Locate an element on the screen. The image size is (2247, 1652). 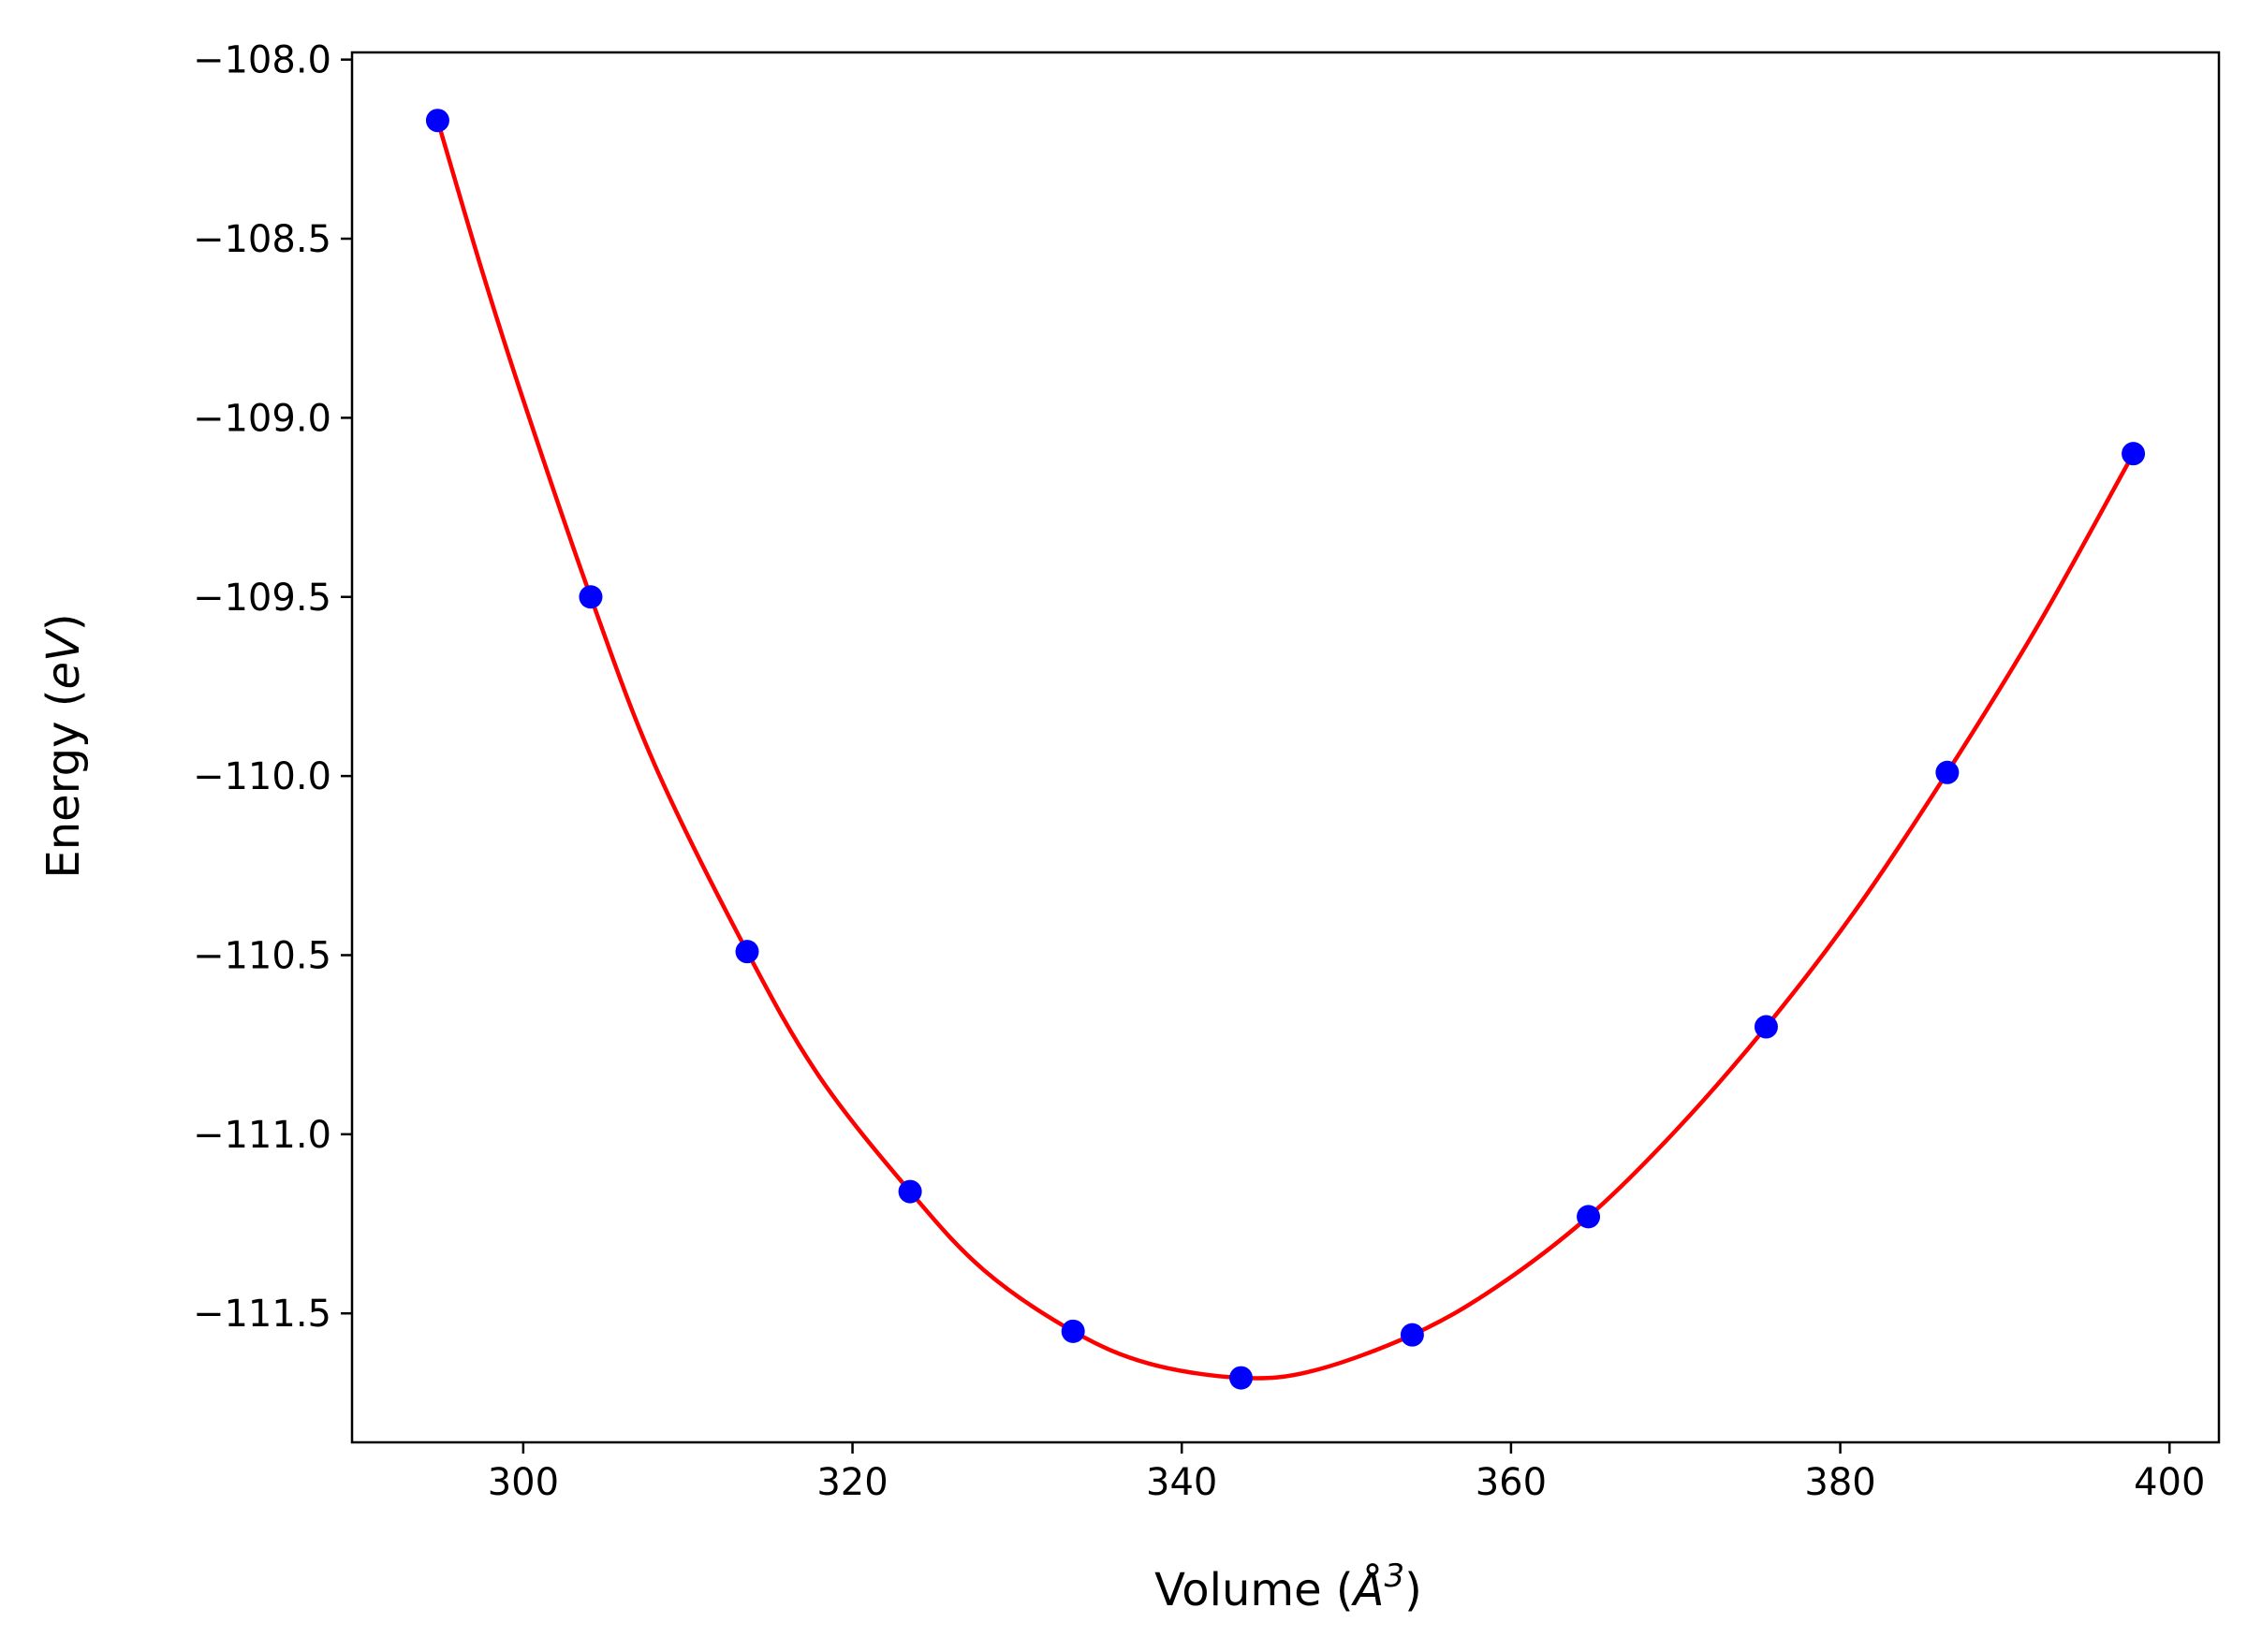
y-tick-label: −108.5 is located at coordinates (262, 240).